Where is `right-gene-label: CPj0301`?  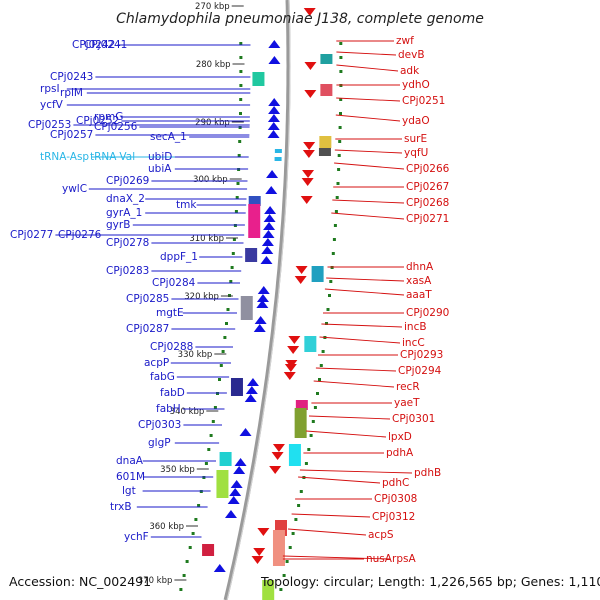
right-gene-label: CPj0301 is located at coordinates (413, 419).